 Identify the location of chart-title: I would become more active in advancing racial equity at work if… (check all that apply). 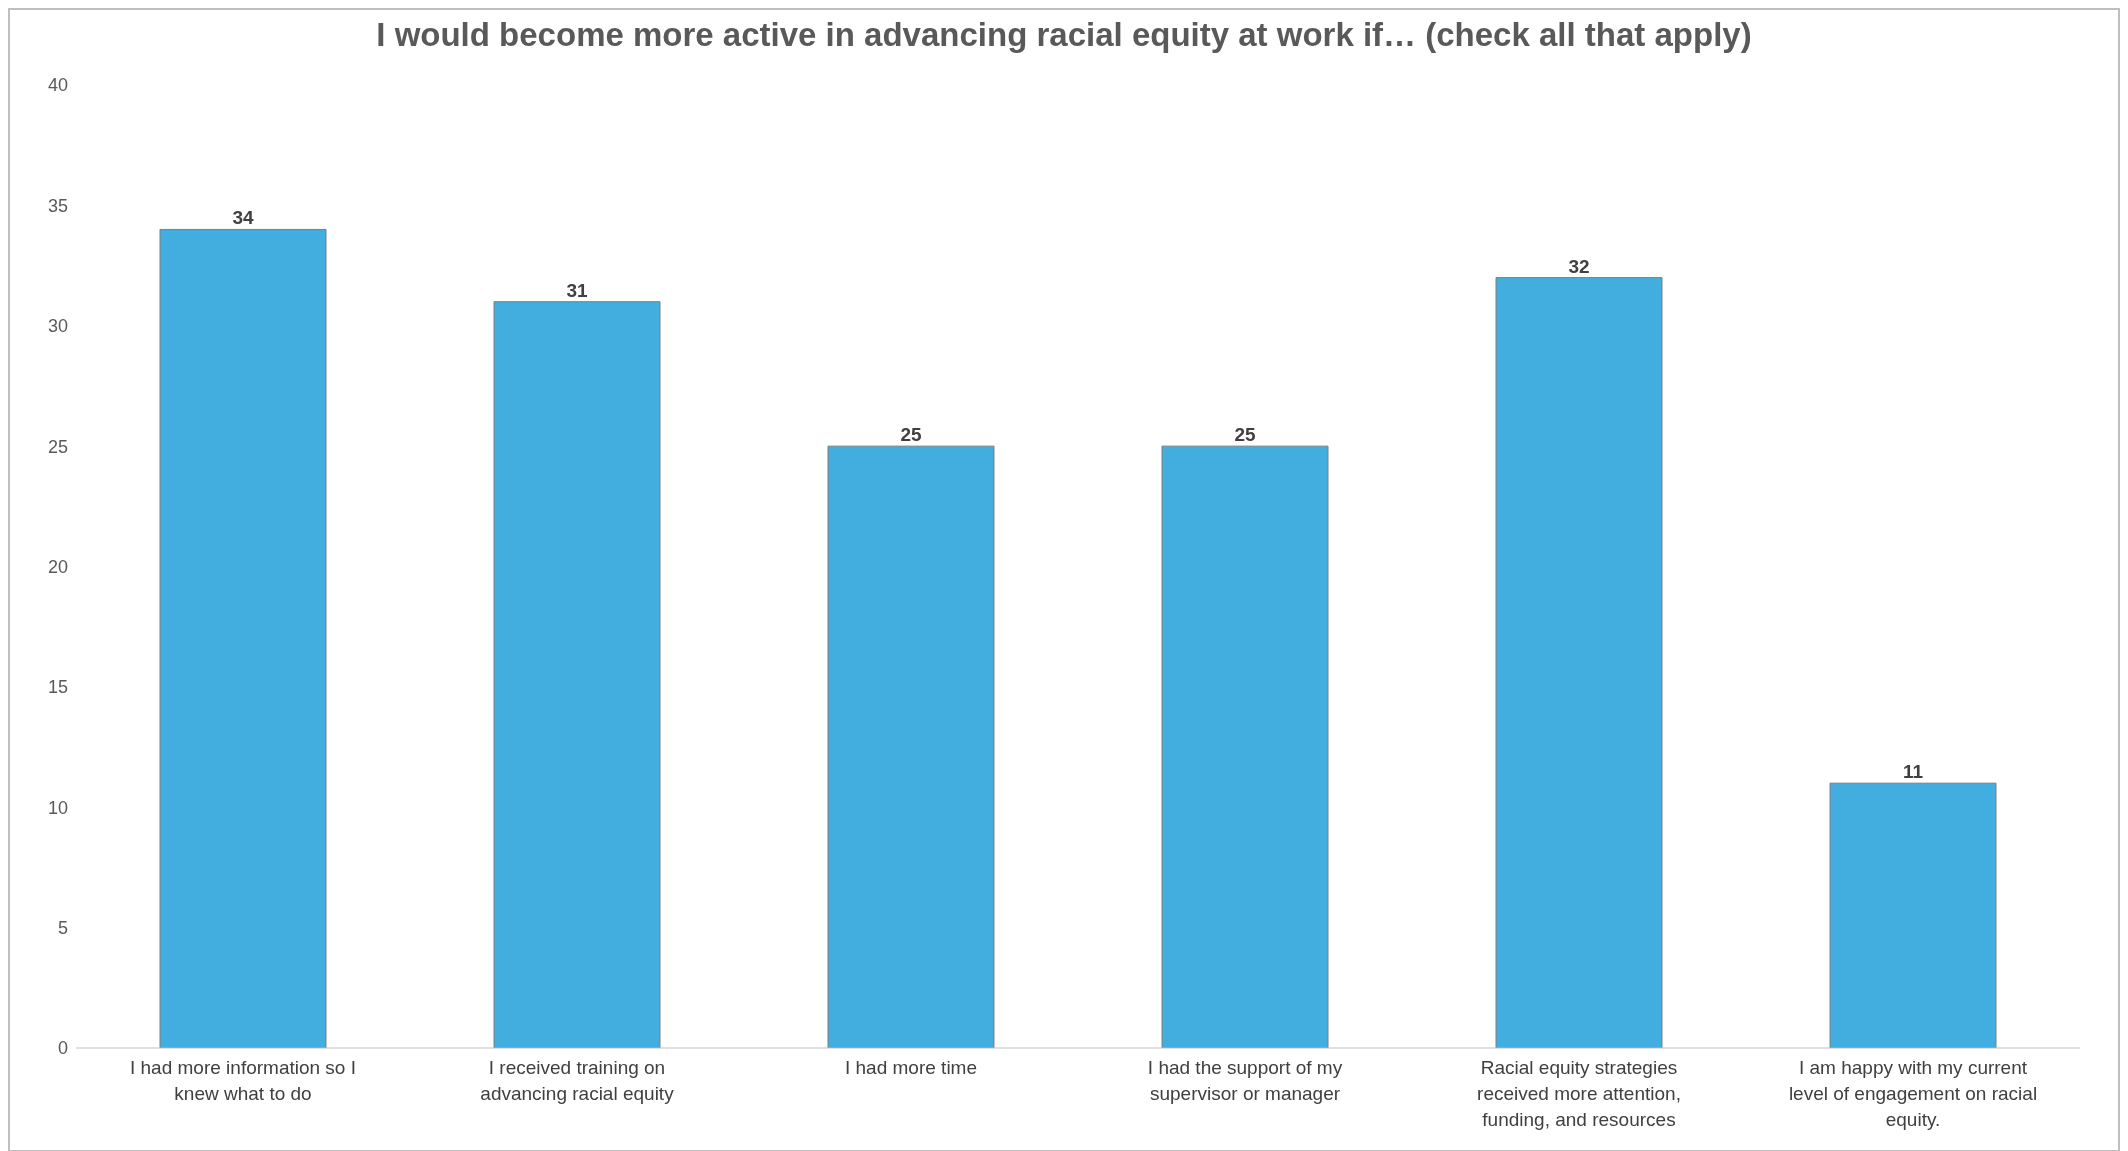
(1064, 35).